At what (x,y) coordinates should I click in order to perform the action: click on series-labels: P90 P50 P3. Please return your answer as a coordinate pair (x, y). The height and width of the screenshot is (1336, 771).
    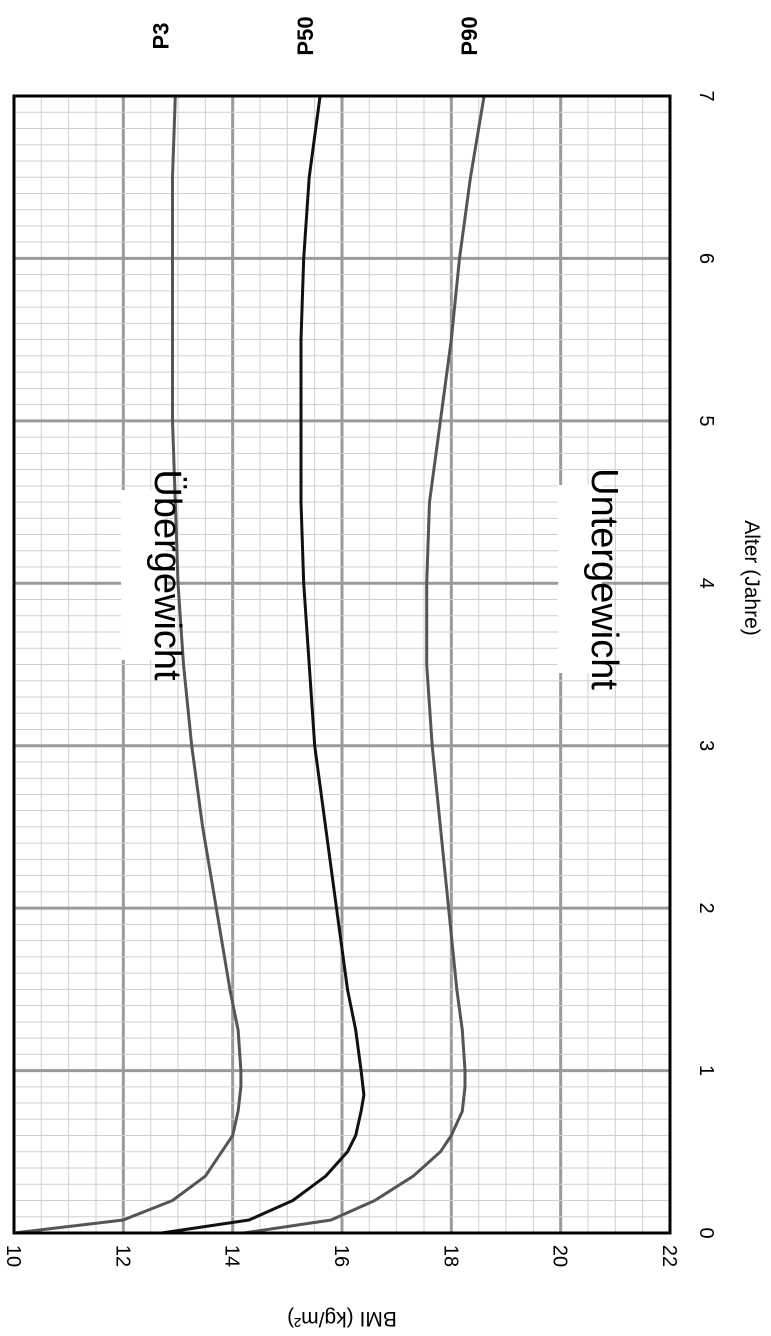
    Looking at the image, I should click on (315, 35).